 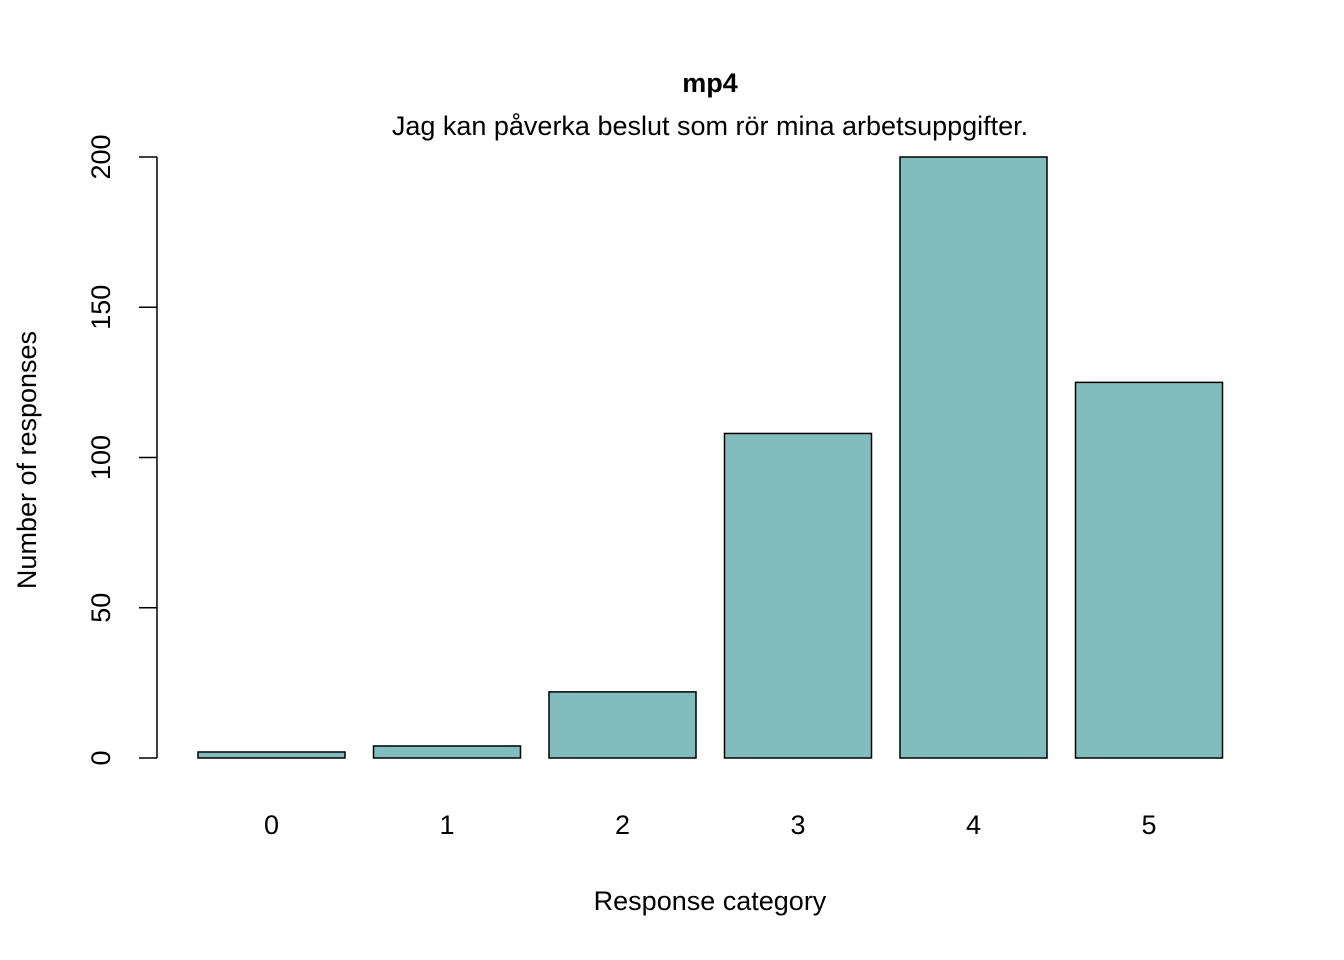 I want to click on y-axis: 0 50 100 150 200, so click(x=122, y=450).